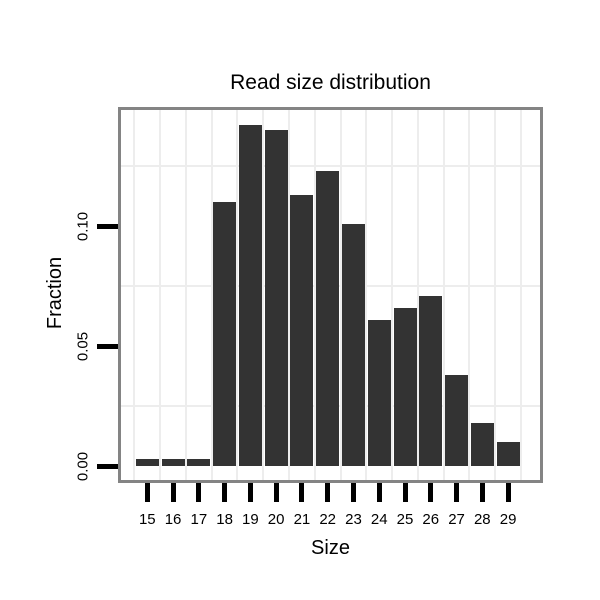 Image resolution: width=600 pixels, height=600 pixels. Describe the element at coordinates (328, 519) in the screenshot. I see `x-tick-label: 22` at that location.